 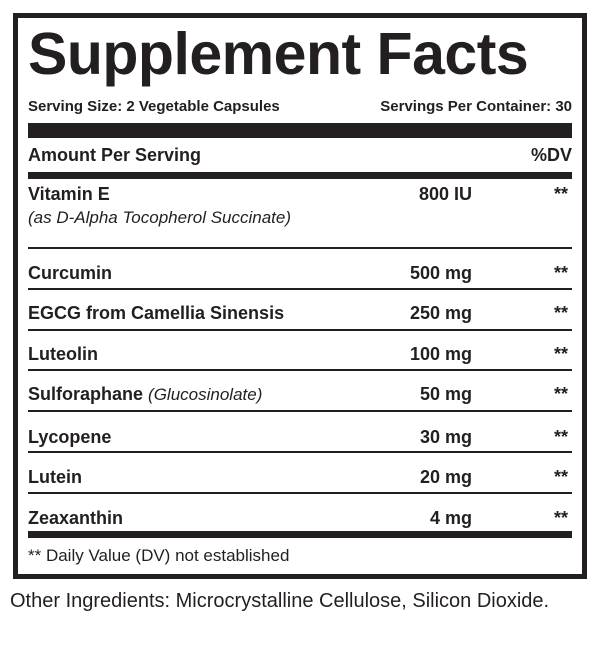 I want to click on ingredient-name: Vitamin E, so click(x=69, y=194).